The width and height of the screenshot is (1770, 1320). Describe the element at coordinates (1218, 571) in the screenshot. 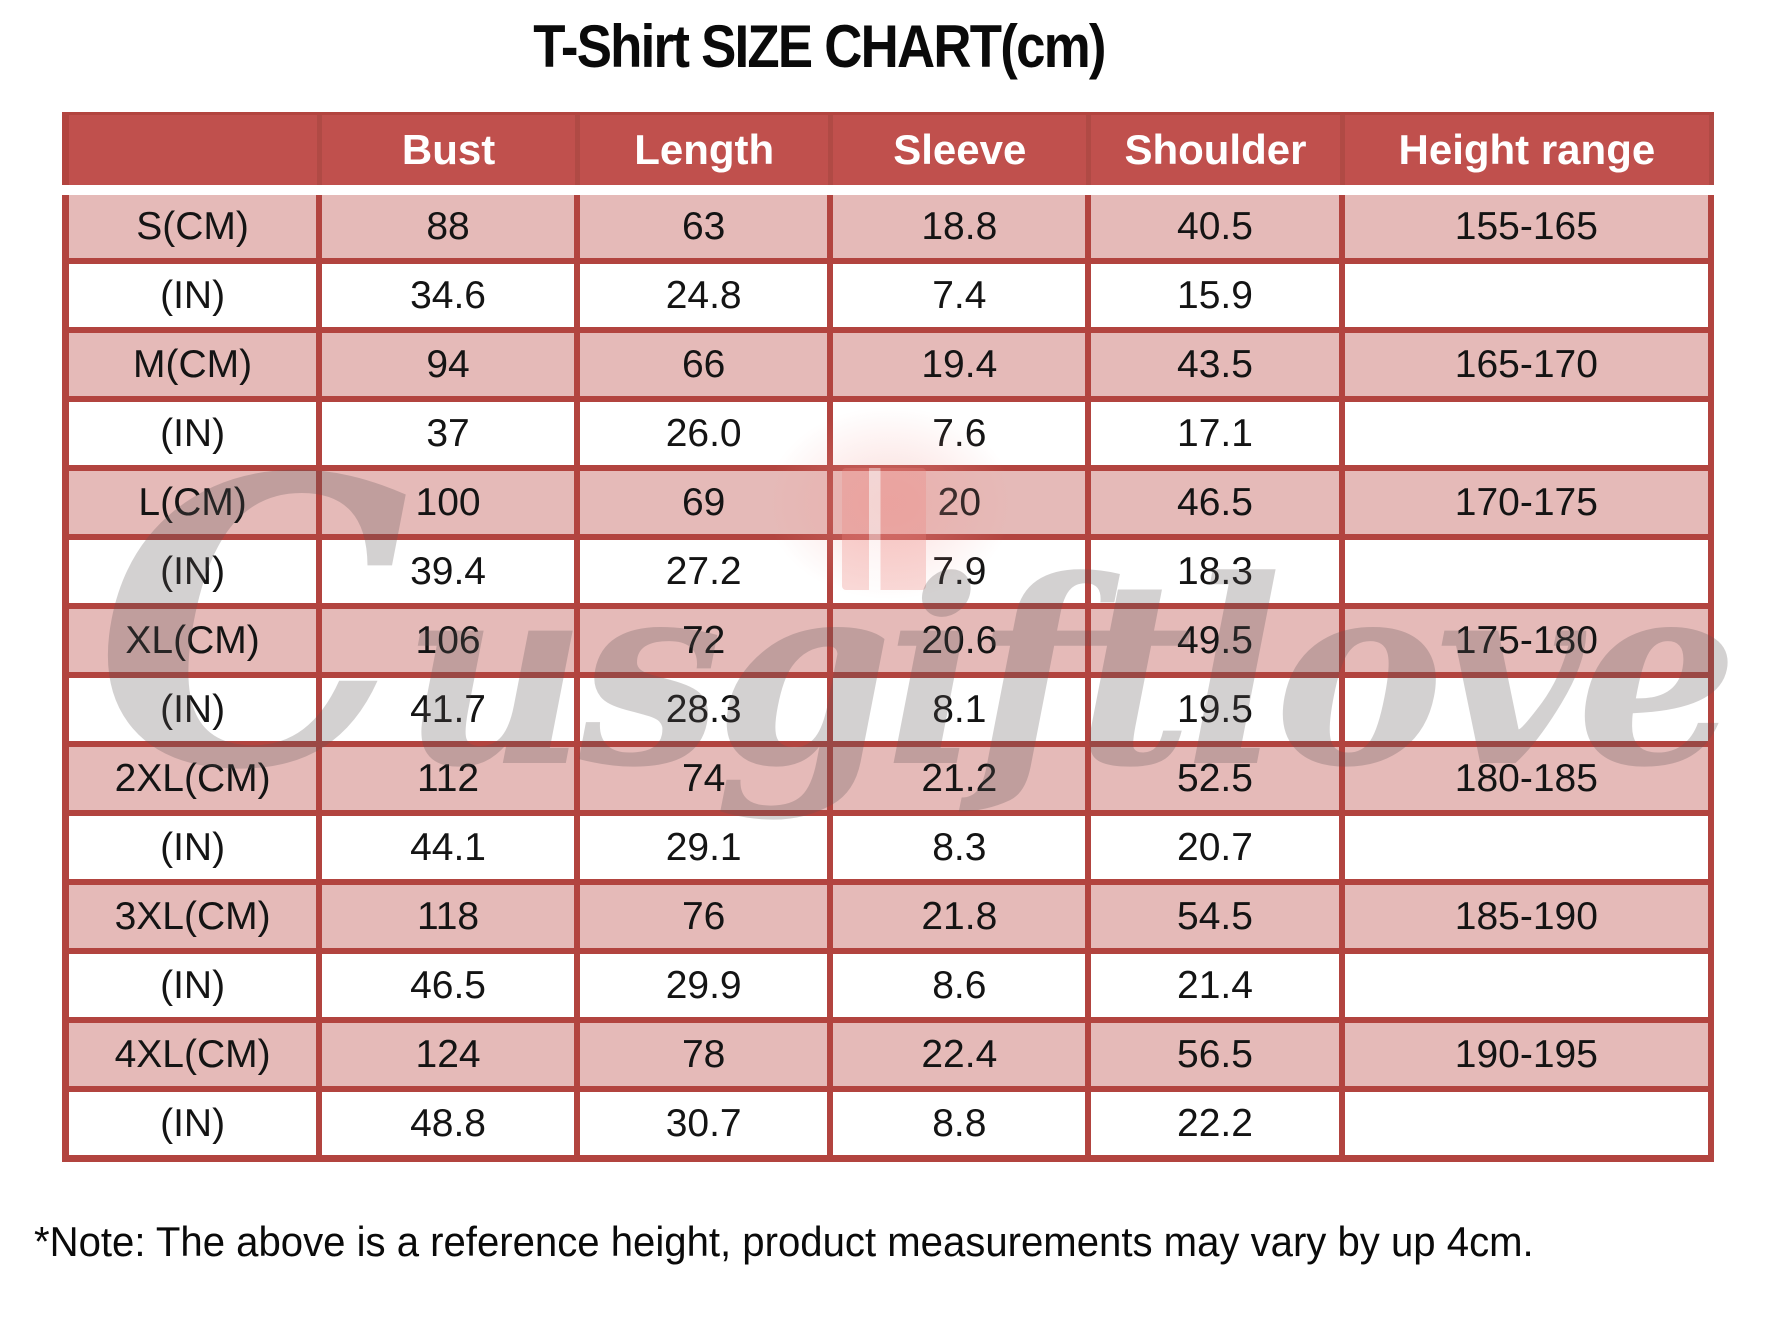

I see `value-cell: 18.3` at that location.